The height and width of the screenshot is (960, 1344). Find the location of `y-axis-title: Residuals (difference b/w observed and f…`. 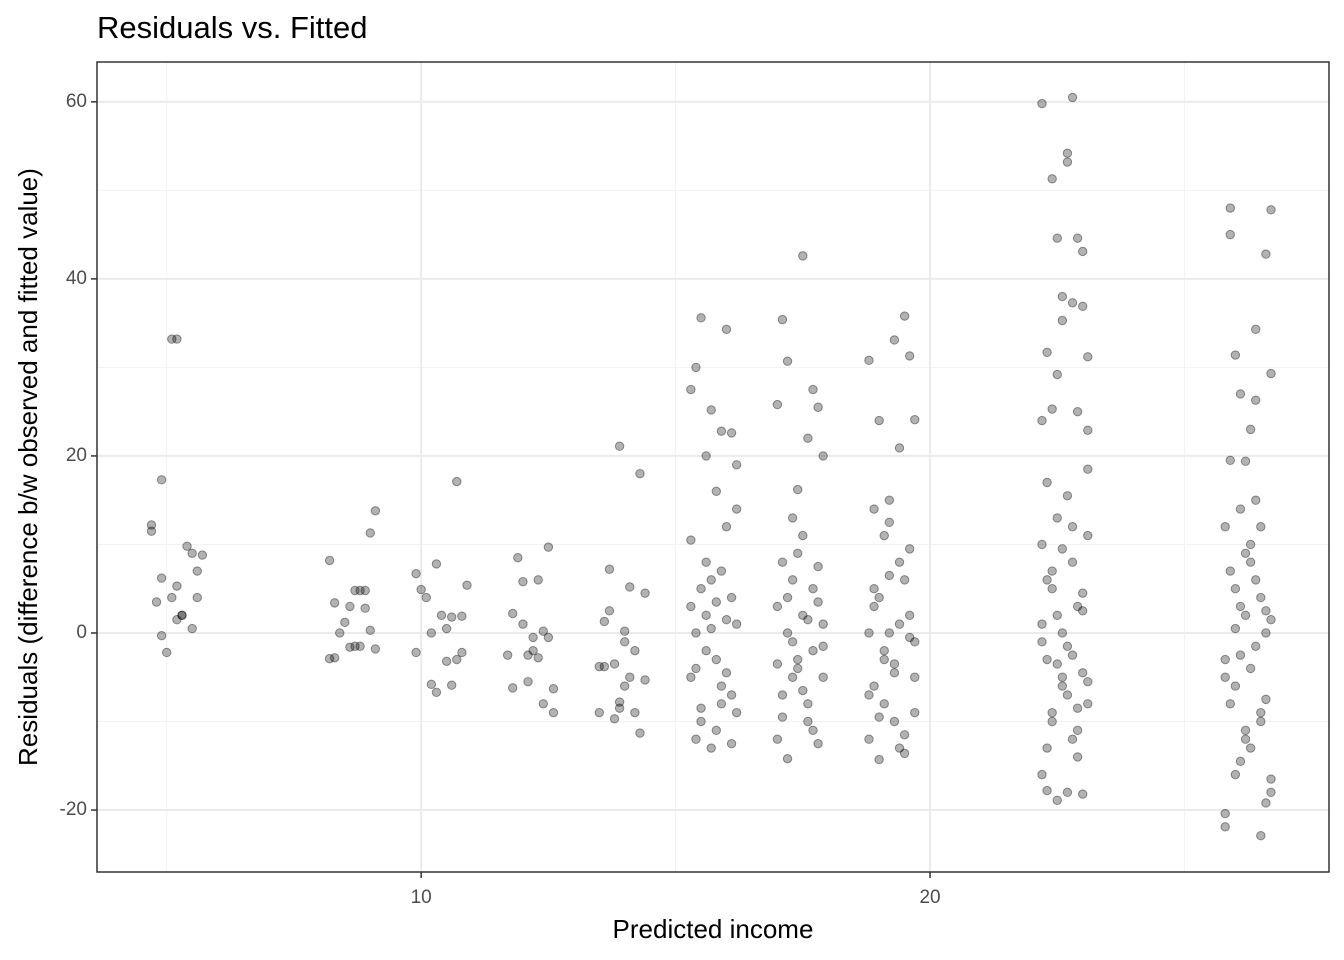

y-axis-title: Residuals (difference b/w observed and f… is located at coordinates (28, 467).